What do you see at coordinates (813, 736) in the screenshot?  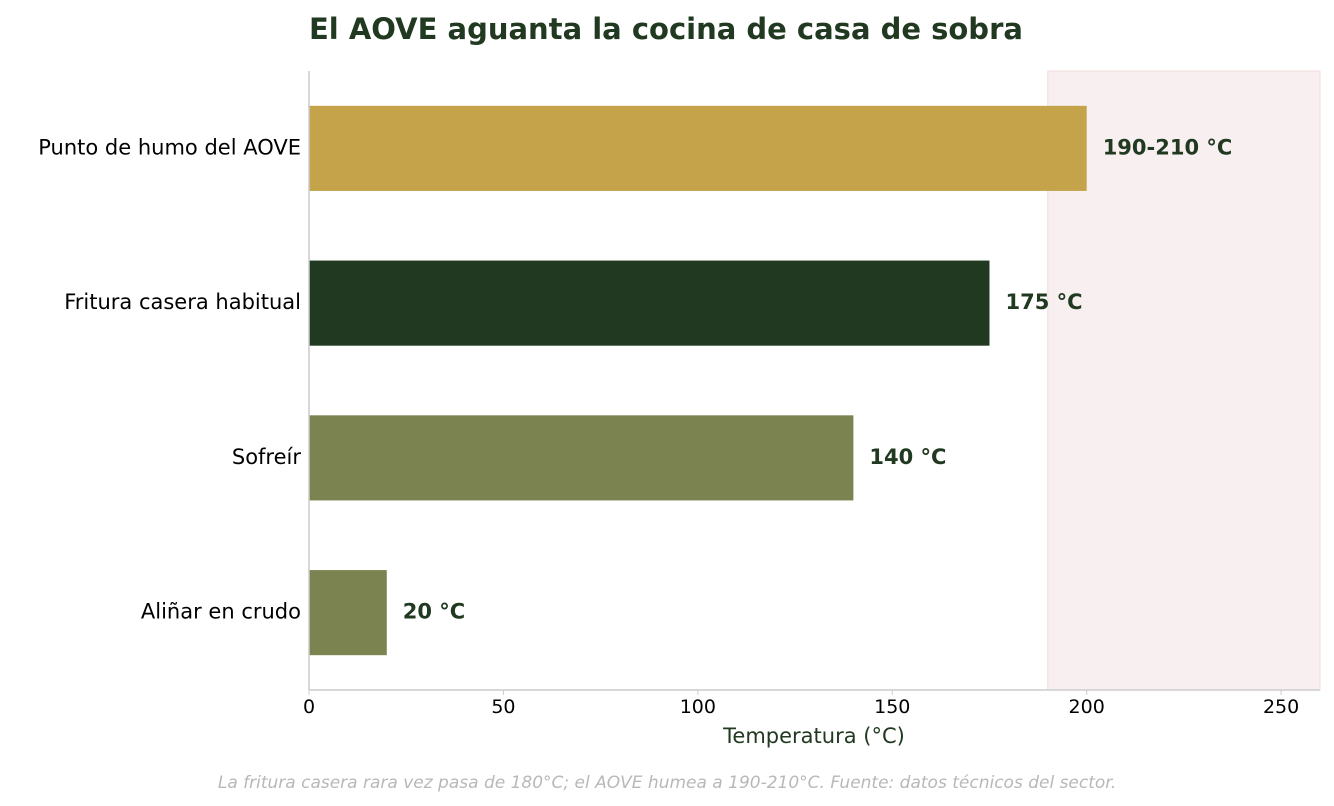 I see `x-axis-label: Temperatura (°C)` at bounding box center [813, 736].